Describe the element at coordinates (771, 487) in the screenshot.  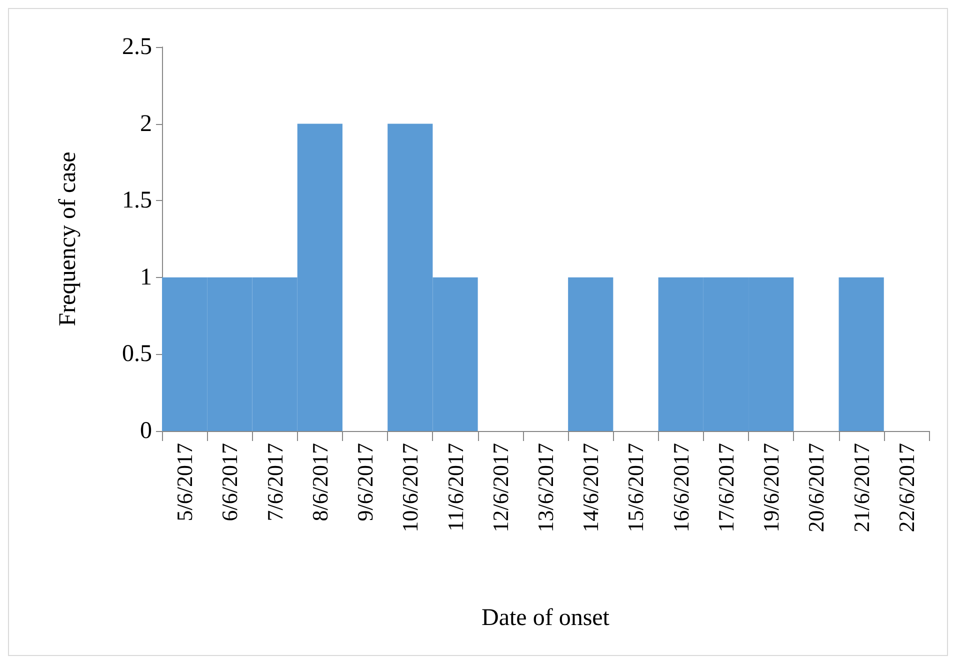
I see `x-tick-label: 19/6/2017` at that location.